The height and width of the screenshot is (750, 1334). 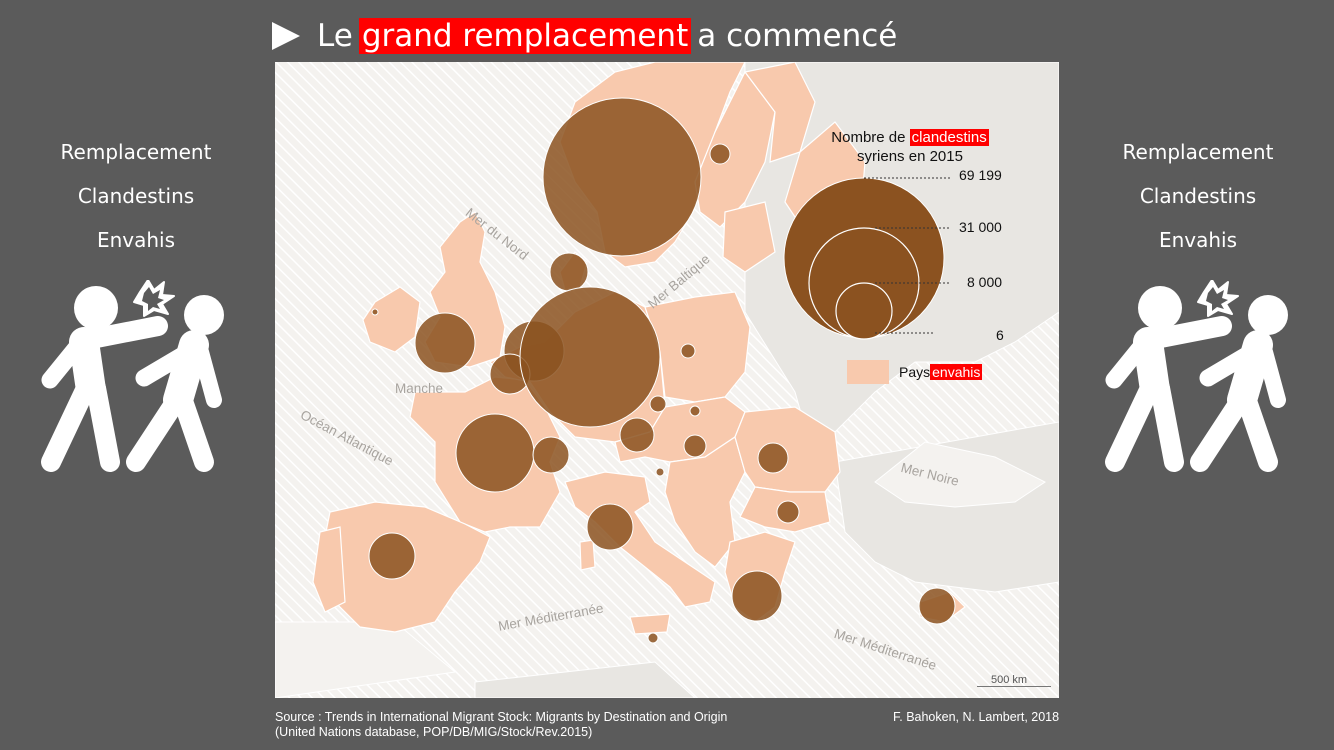 I want to click on legend-invaded-countries: Pays envahis, so click(x=915, y=372).